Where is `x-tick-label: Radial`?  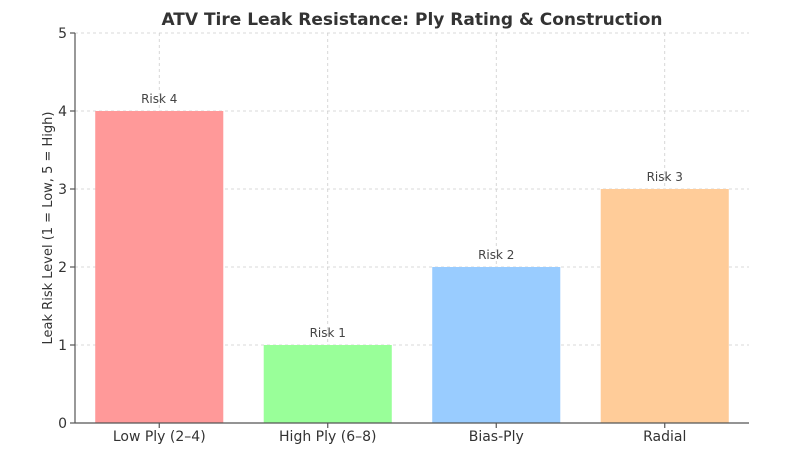 x-tick-label: Radial is located at coordinates (664, 437).